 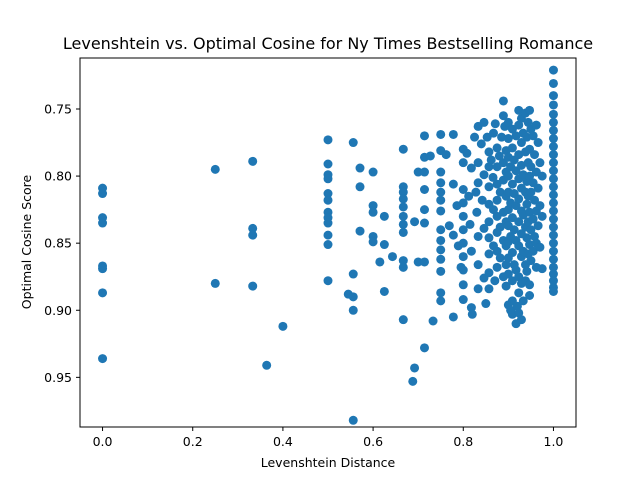 What do you see at coordinates (554, 441) in the screenshot?
I see `x-tick-label: 1.0` at bounding box center [554, 441].